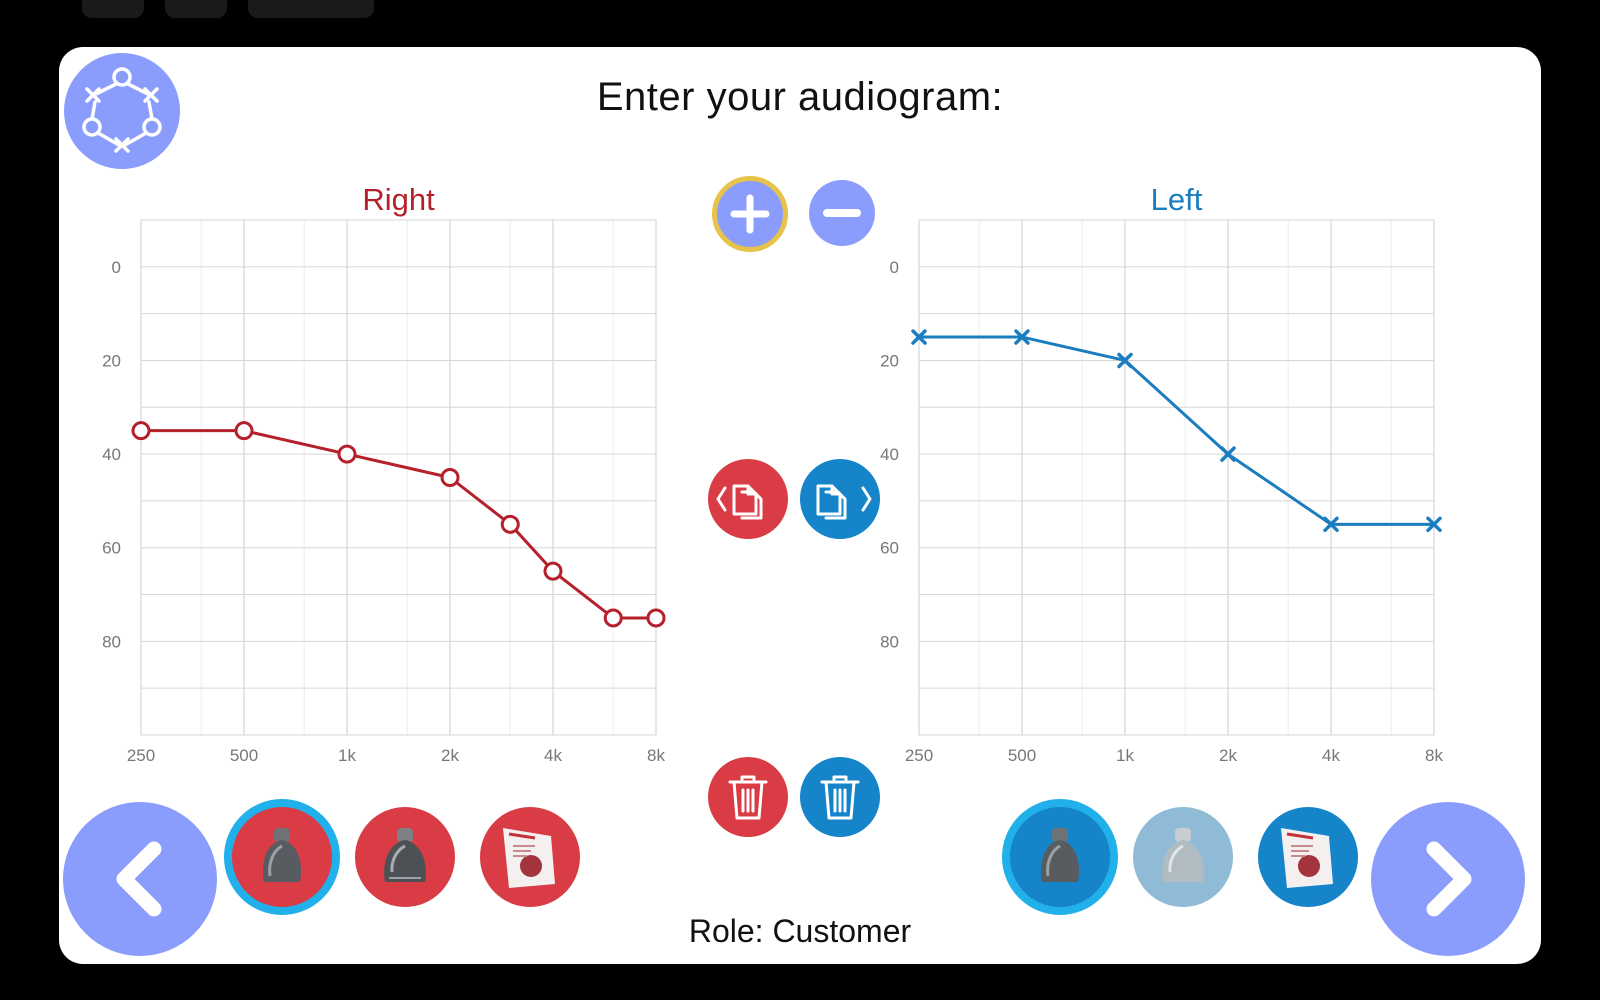 The height and width of the screenshot is (1000, 1600). Describe the element at coordinates (398, 524) in the screenshot. I see `right-threshold-line` at that location.